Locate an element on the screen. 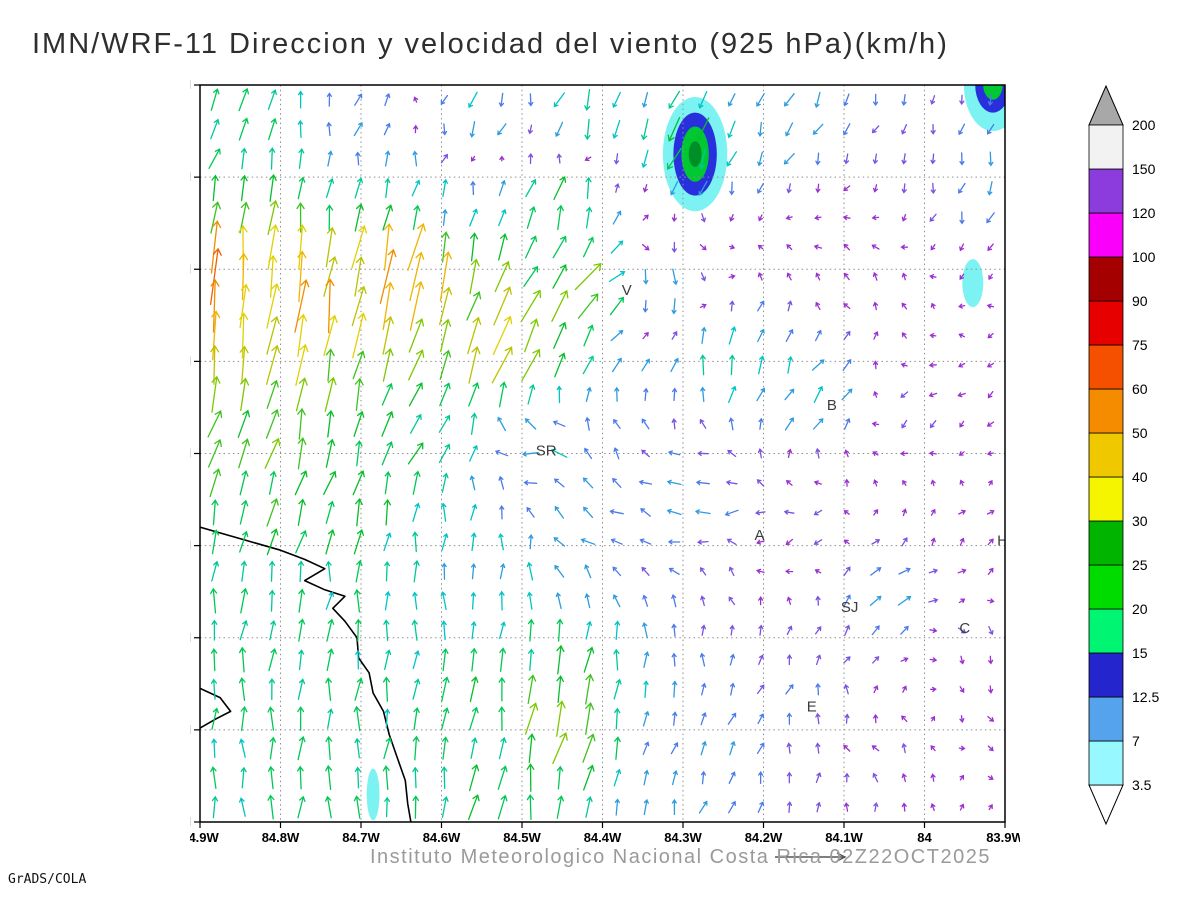 This screenshot has height=900, width=1200. colorbar: 3.5 7 12.5 15 20 25 30 40 50 60 75 90 100 120 150 200 is located at coordinates (1123, 455).